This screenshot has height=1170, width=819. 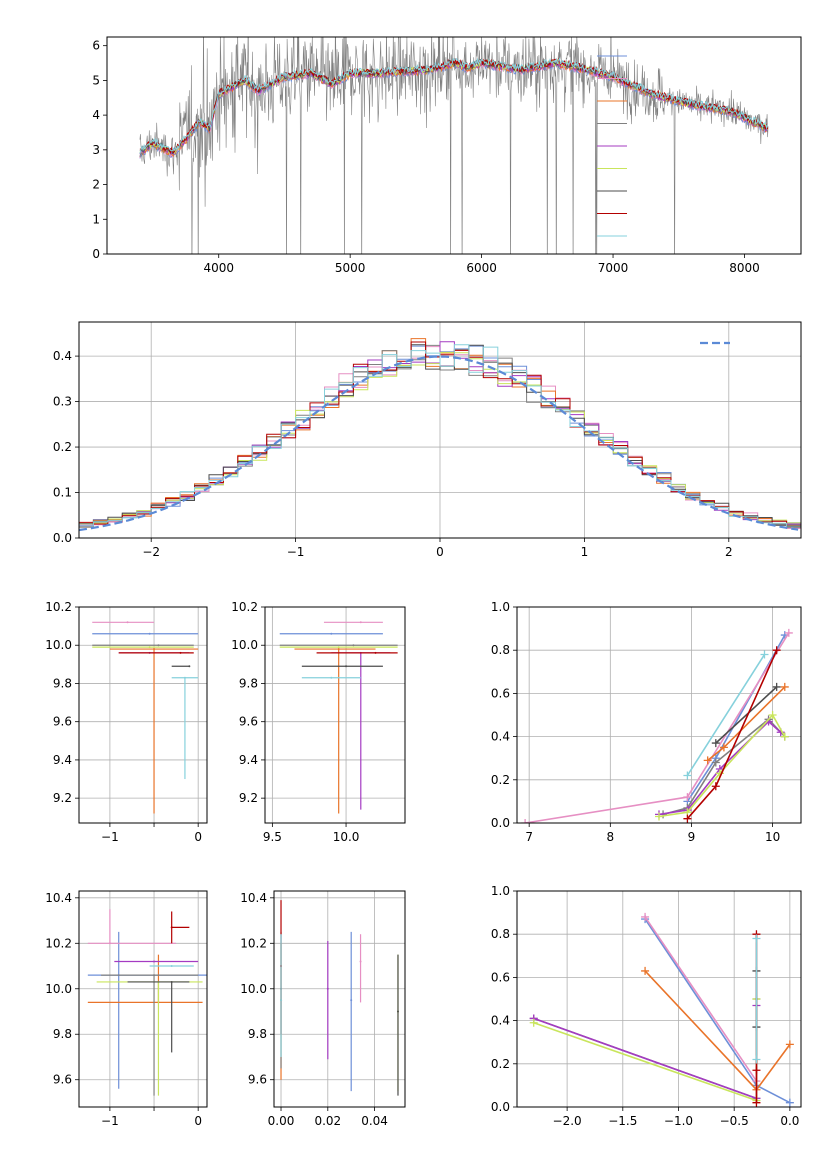 I want to click on y-tick-label: 9.2, so click(x=248, y=798).